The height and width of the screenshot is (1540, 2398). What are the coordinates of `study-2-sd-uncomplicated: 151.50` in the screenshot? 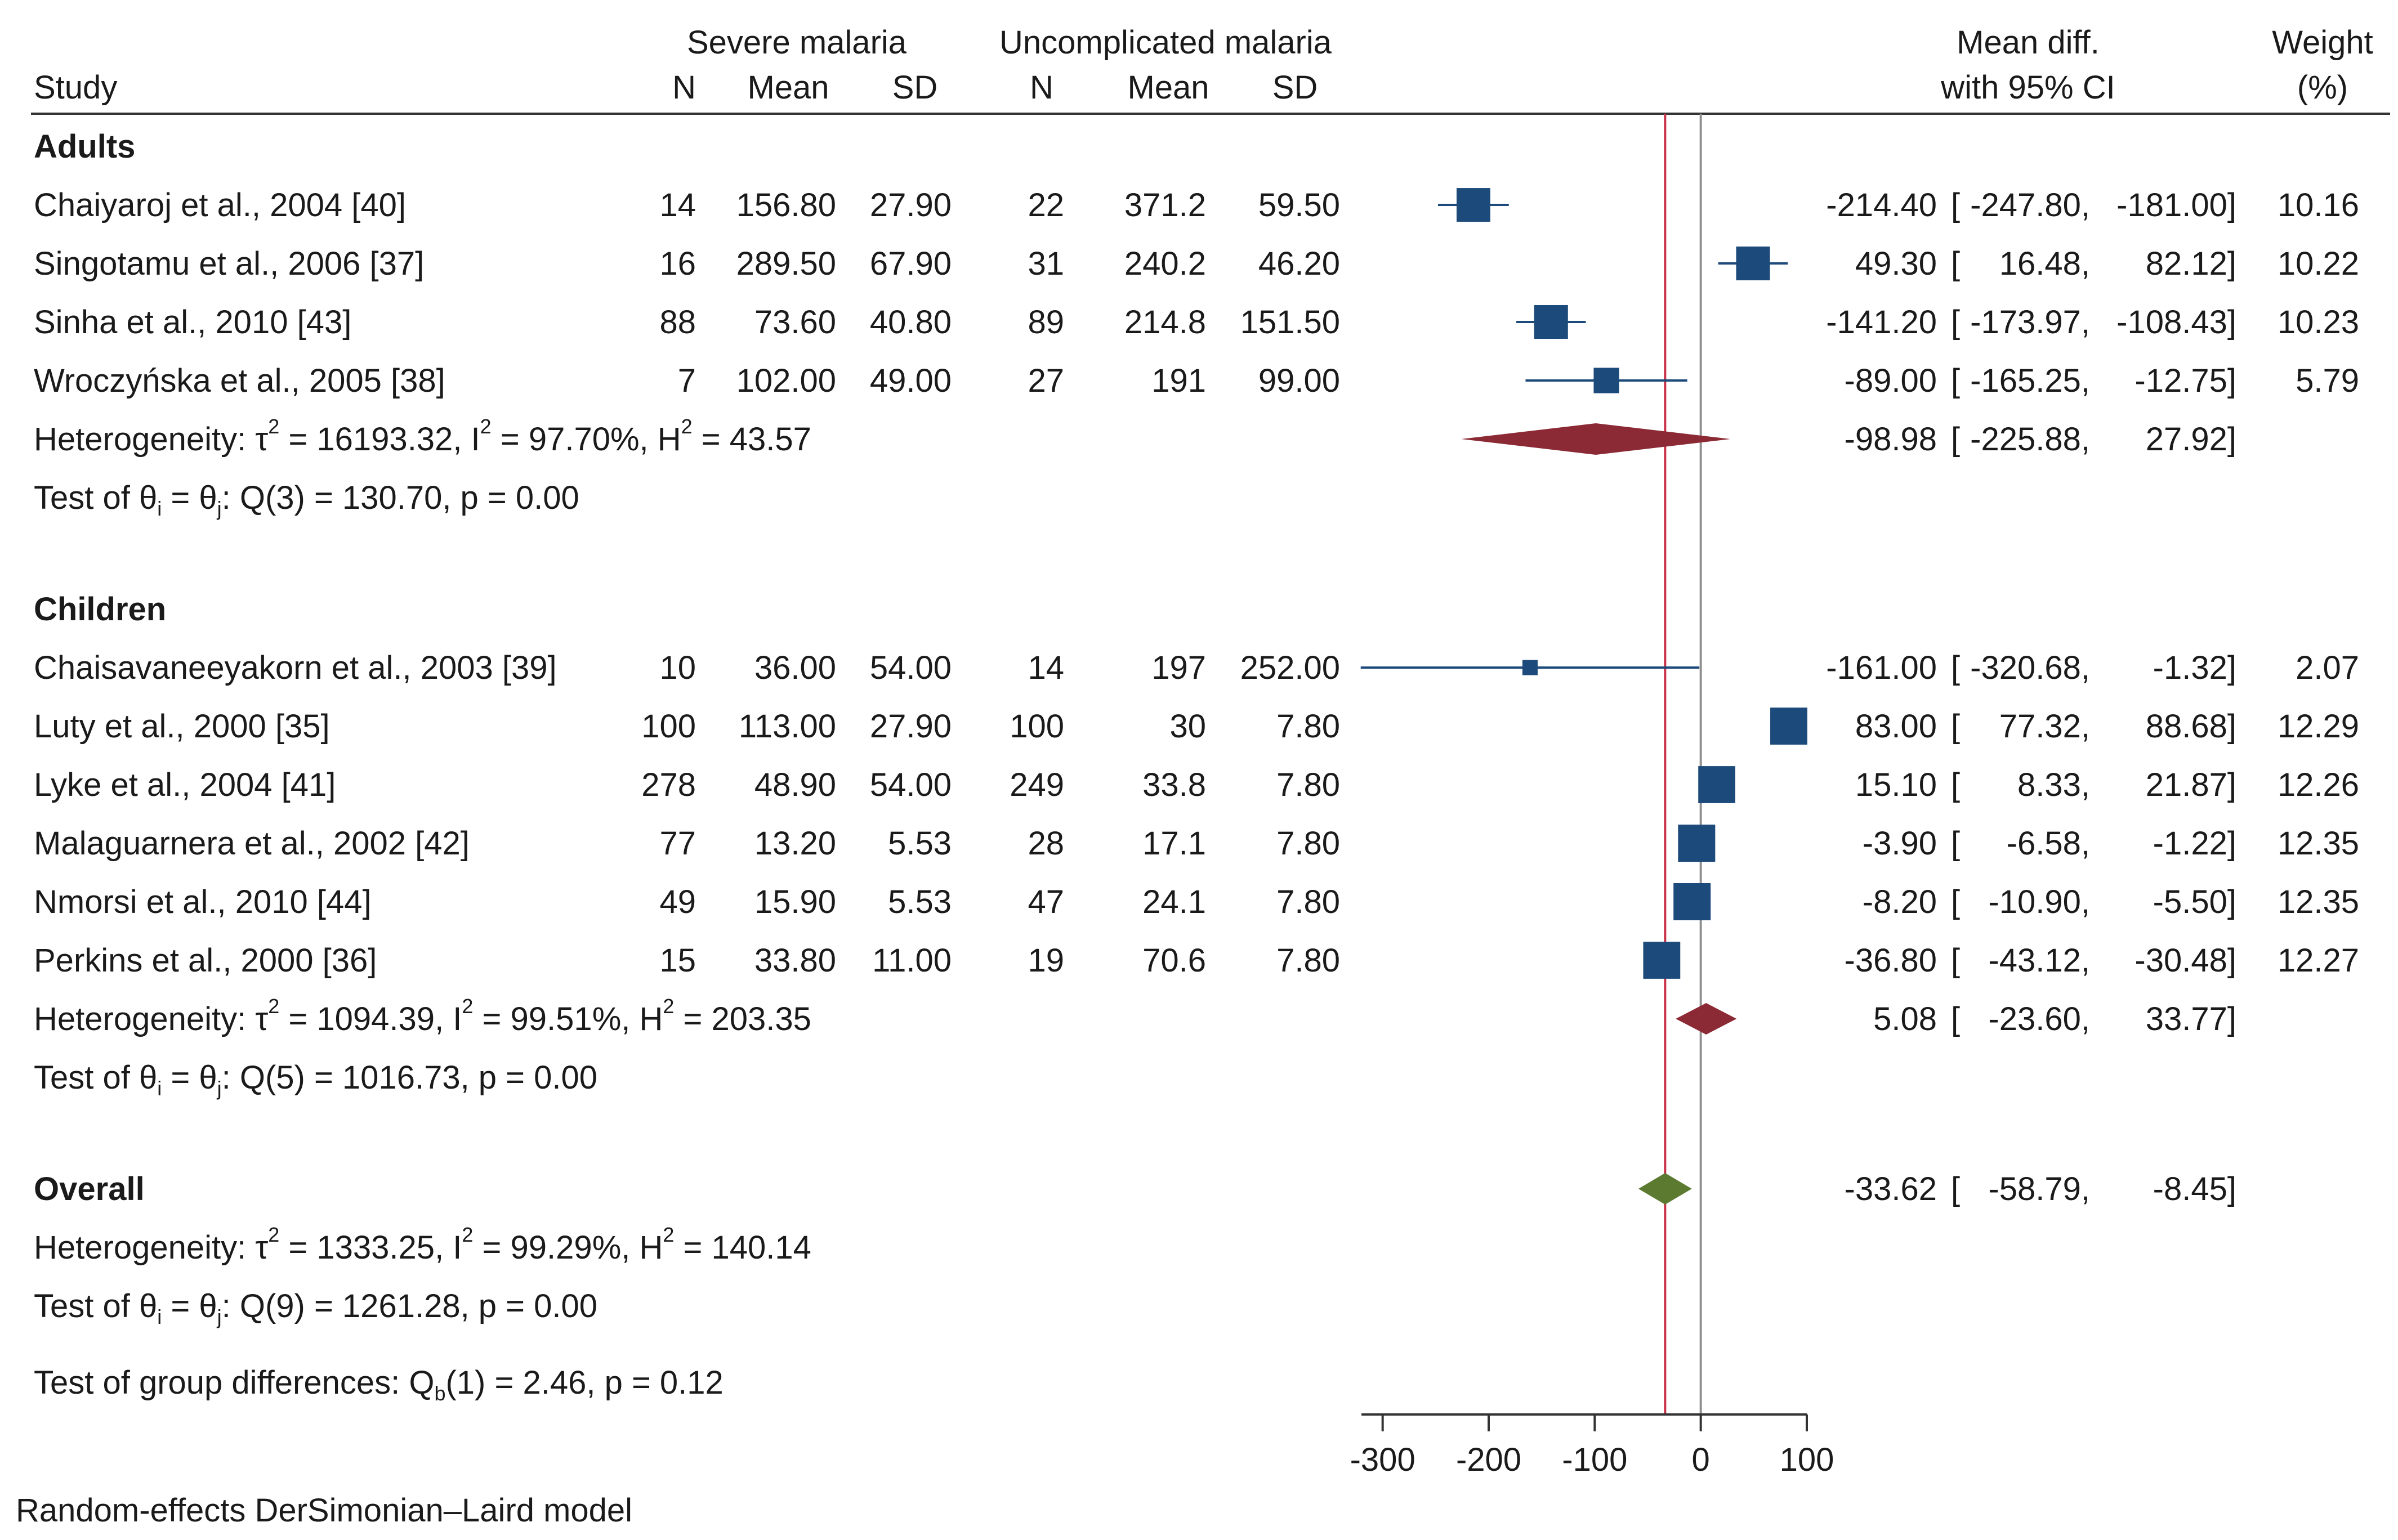 It's located at (1290, 322).